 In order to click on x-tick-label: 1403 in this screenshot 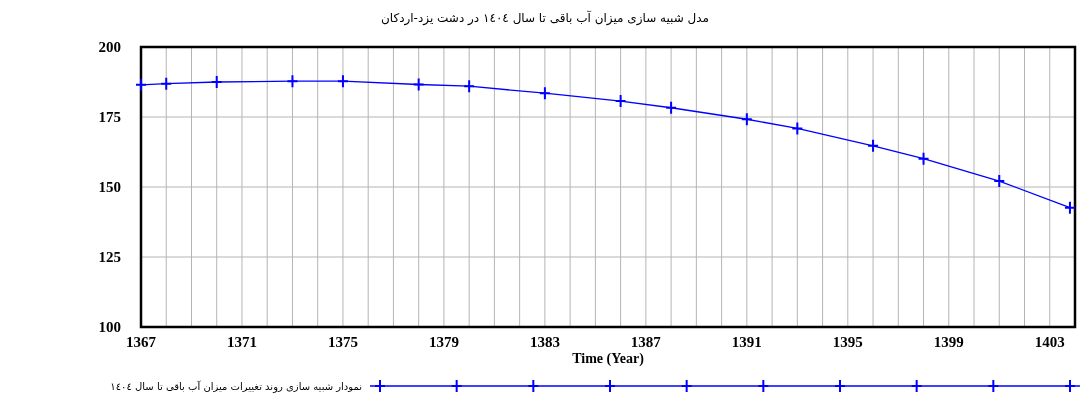, I will do `click(1049, 342)`.